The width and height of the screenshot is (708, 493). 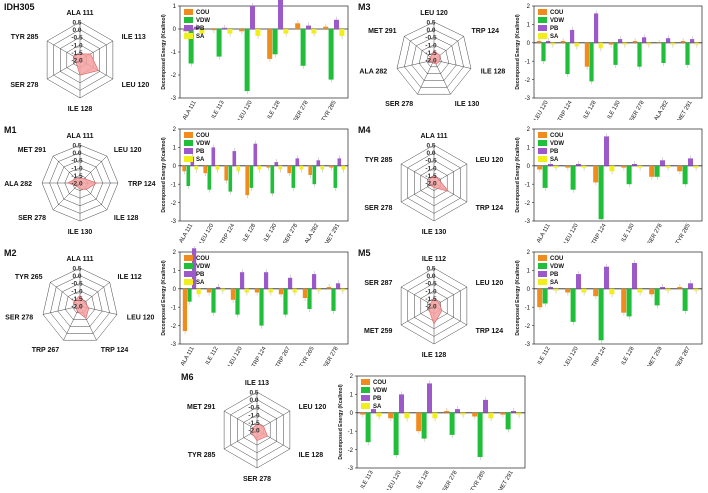 I want to click on chart-title: M3, so click(x=364, y=7).